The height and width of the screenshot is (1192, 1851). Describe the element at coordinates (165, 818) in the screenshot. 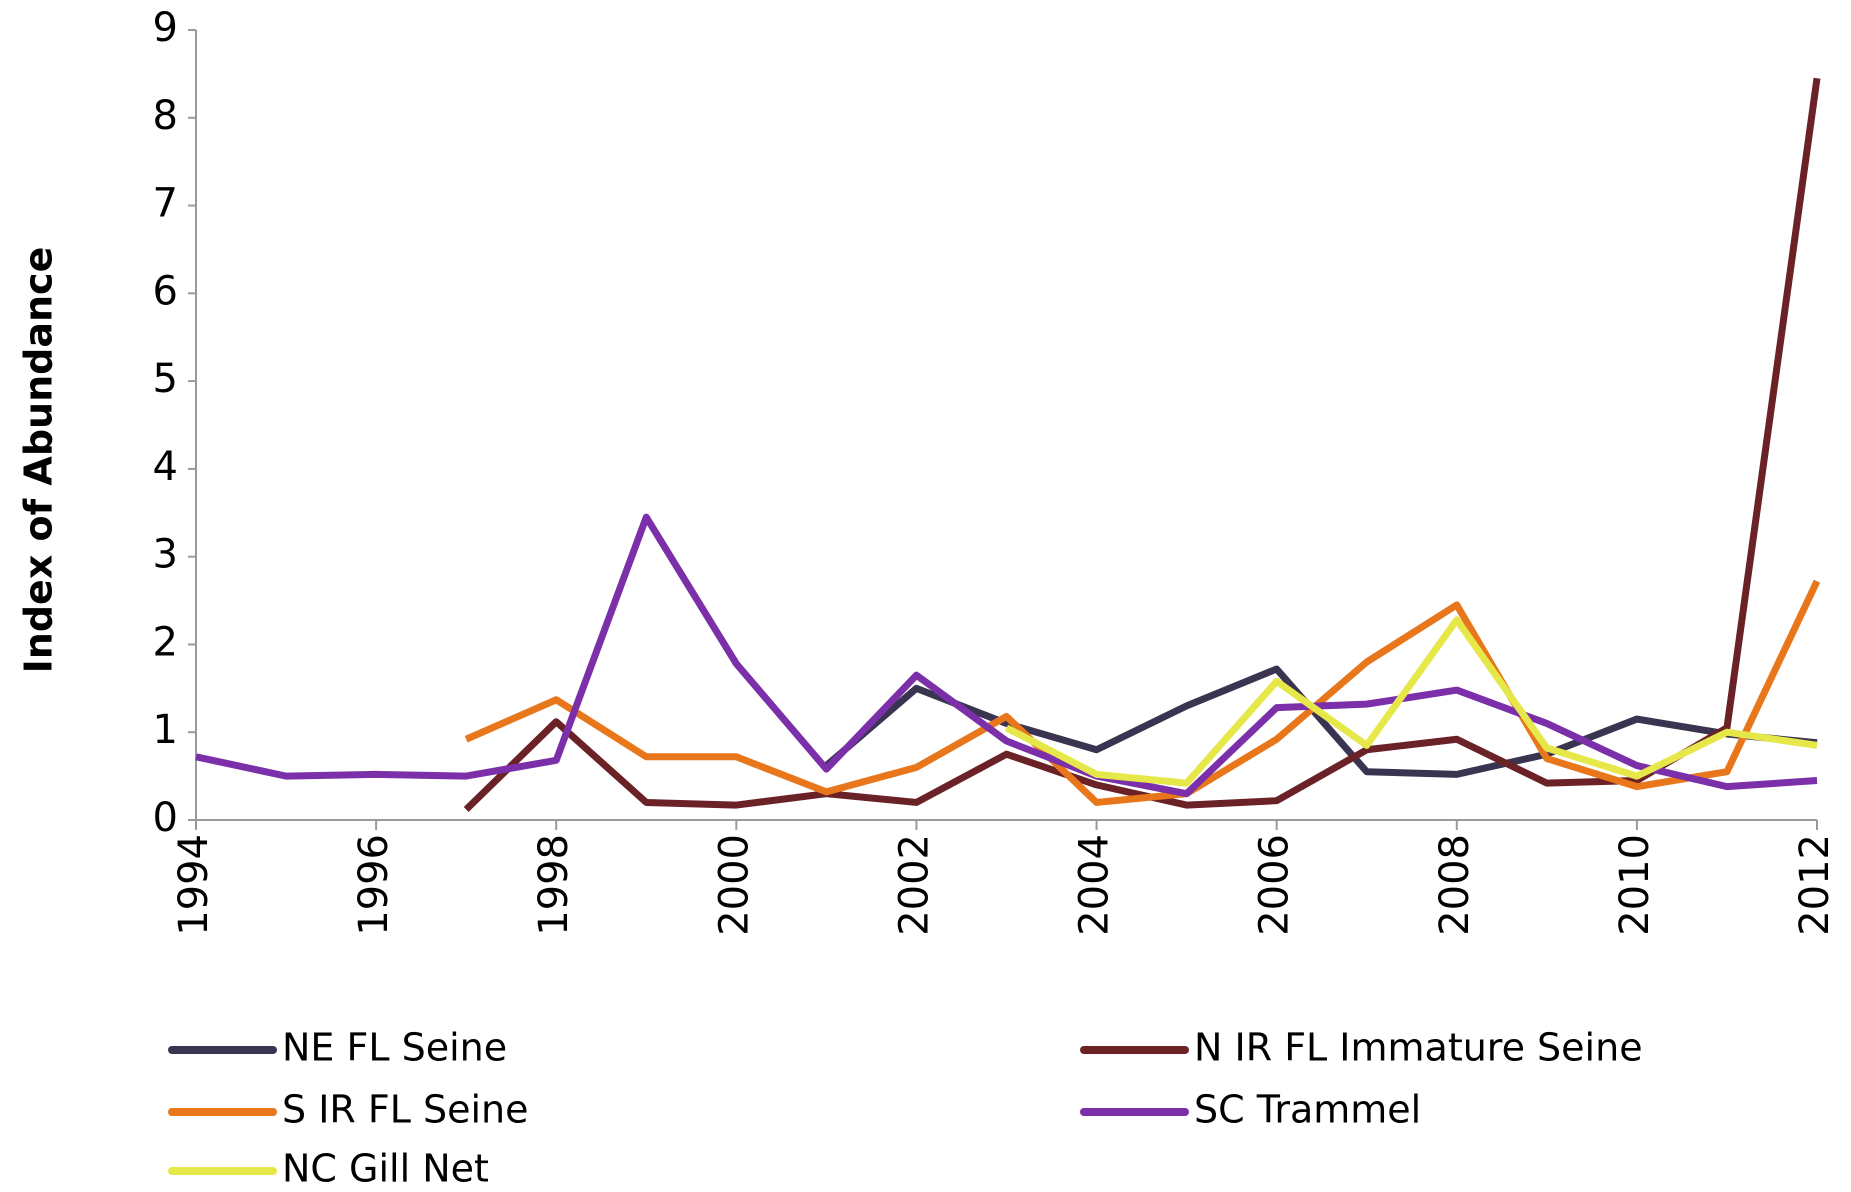

I see `y-tick-label: 0` at that location.